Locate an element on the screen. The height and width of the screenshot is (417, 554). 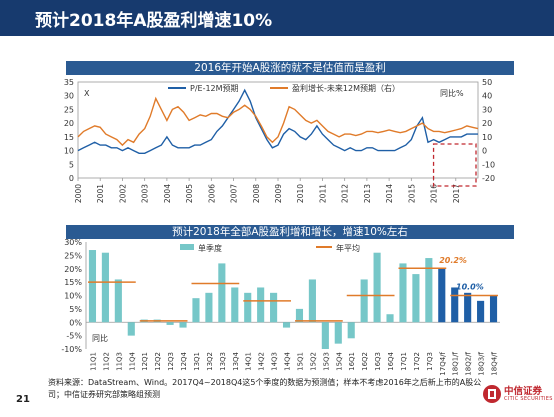
chart1-left-tick: 10 is located at coordinates (69, 151).